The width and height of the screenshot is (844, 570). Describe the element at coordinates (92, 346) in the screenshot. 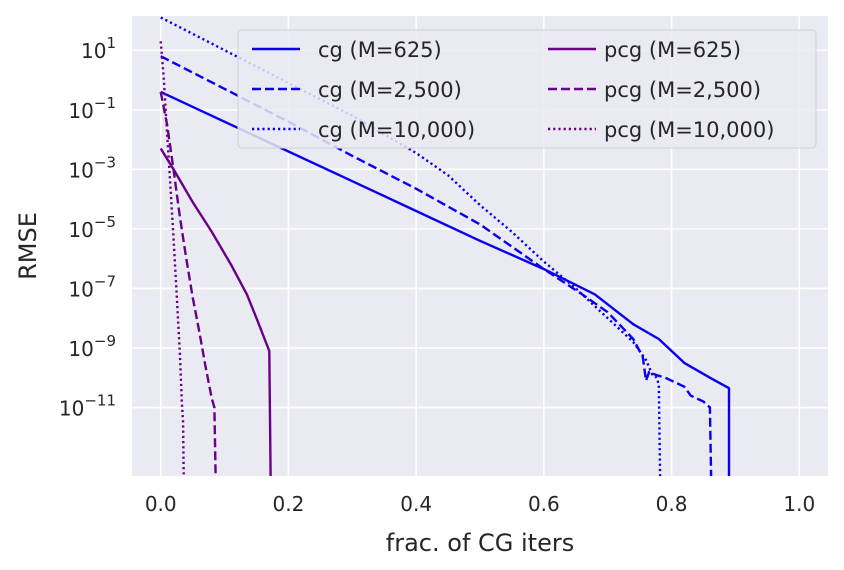

I see `y-tick-label: 10⁻⁹` at that location.